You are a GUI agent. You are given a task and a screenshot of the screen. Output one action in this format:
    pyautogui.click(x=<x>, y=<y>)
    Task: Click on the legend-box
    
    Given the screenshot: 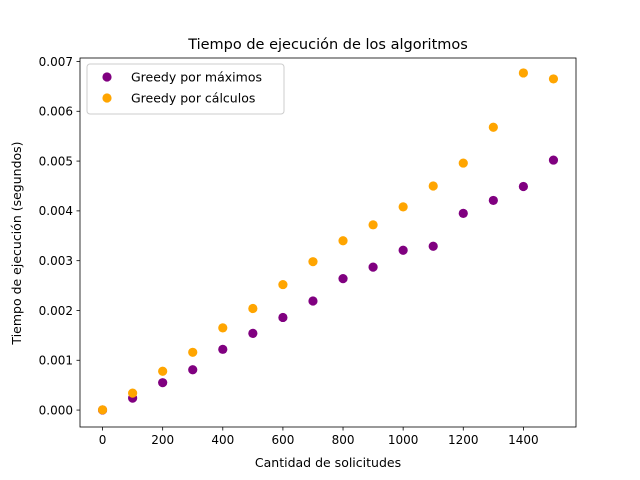 What is the action you would take?
    pyautogui.click(x=185, y=89)
    